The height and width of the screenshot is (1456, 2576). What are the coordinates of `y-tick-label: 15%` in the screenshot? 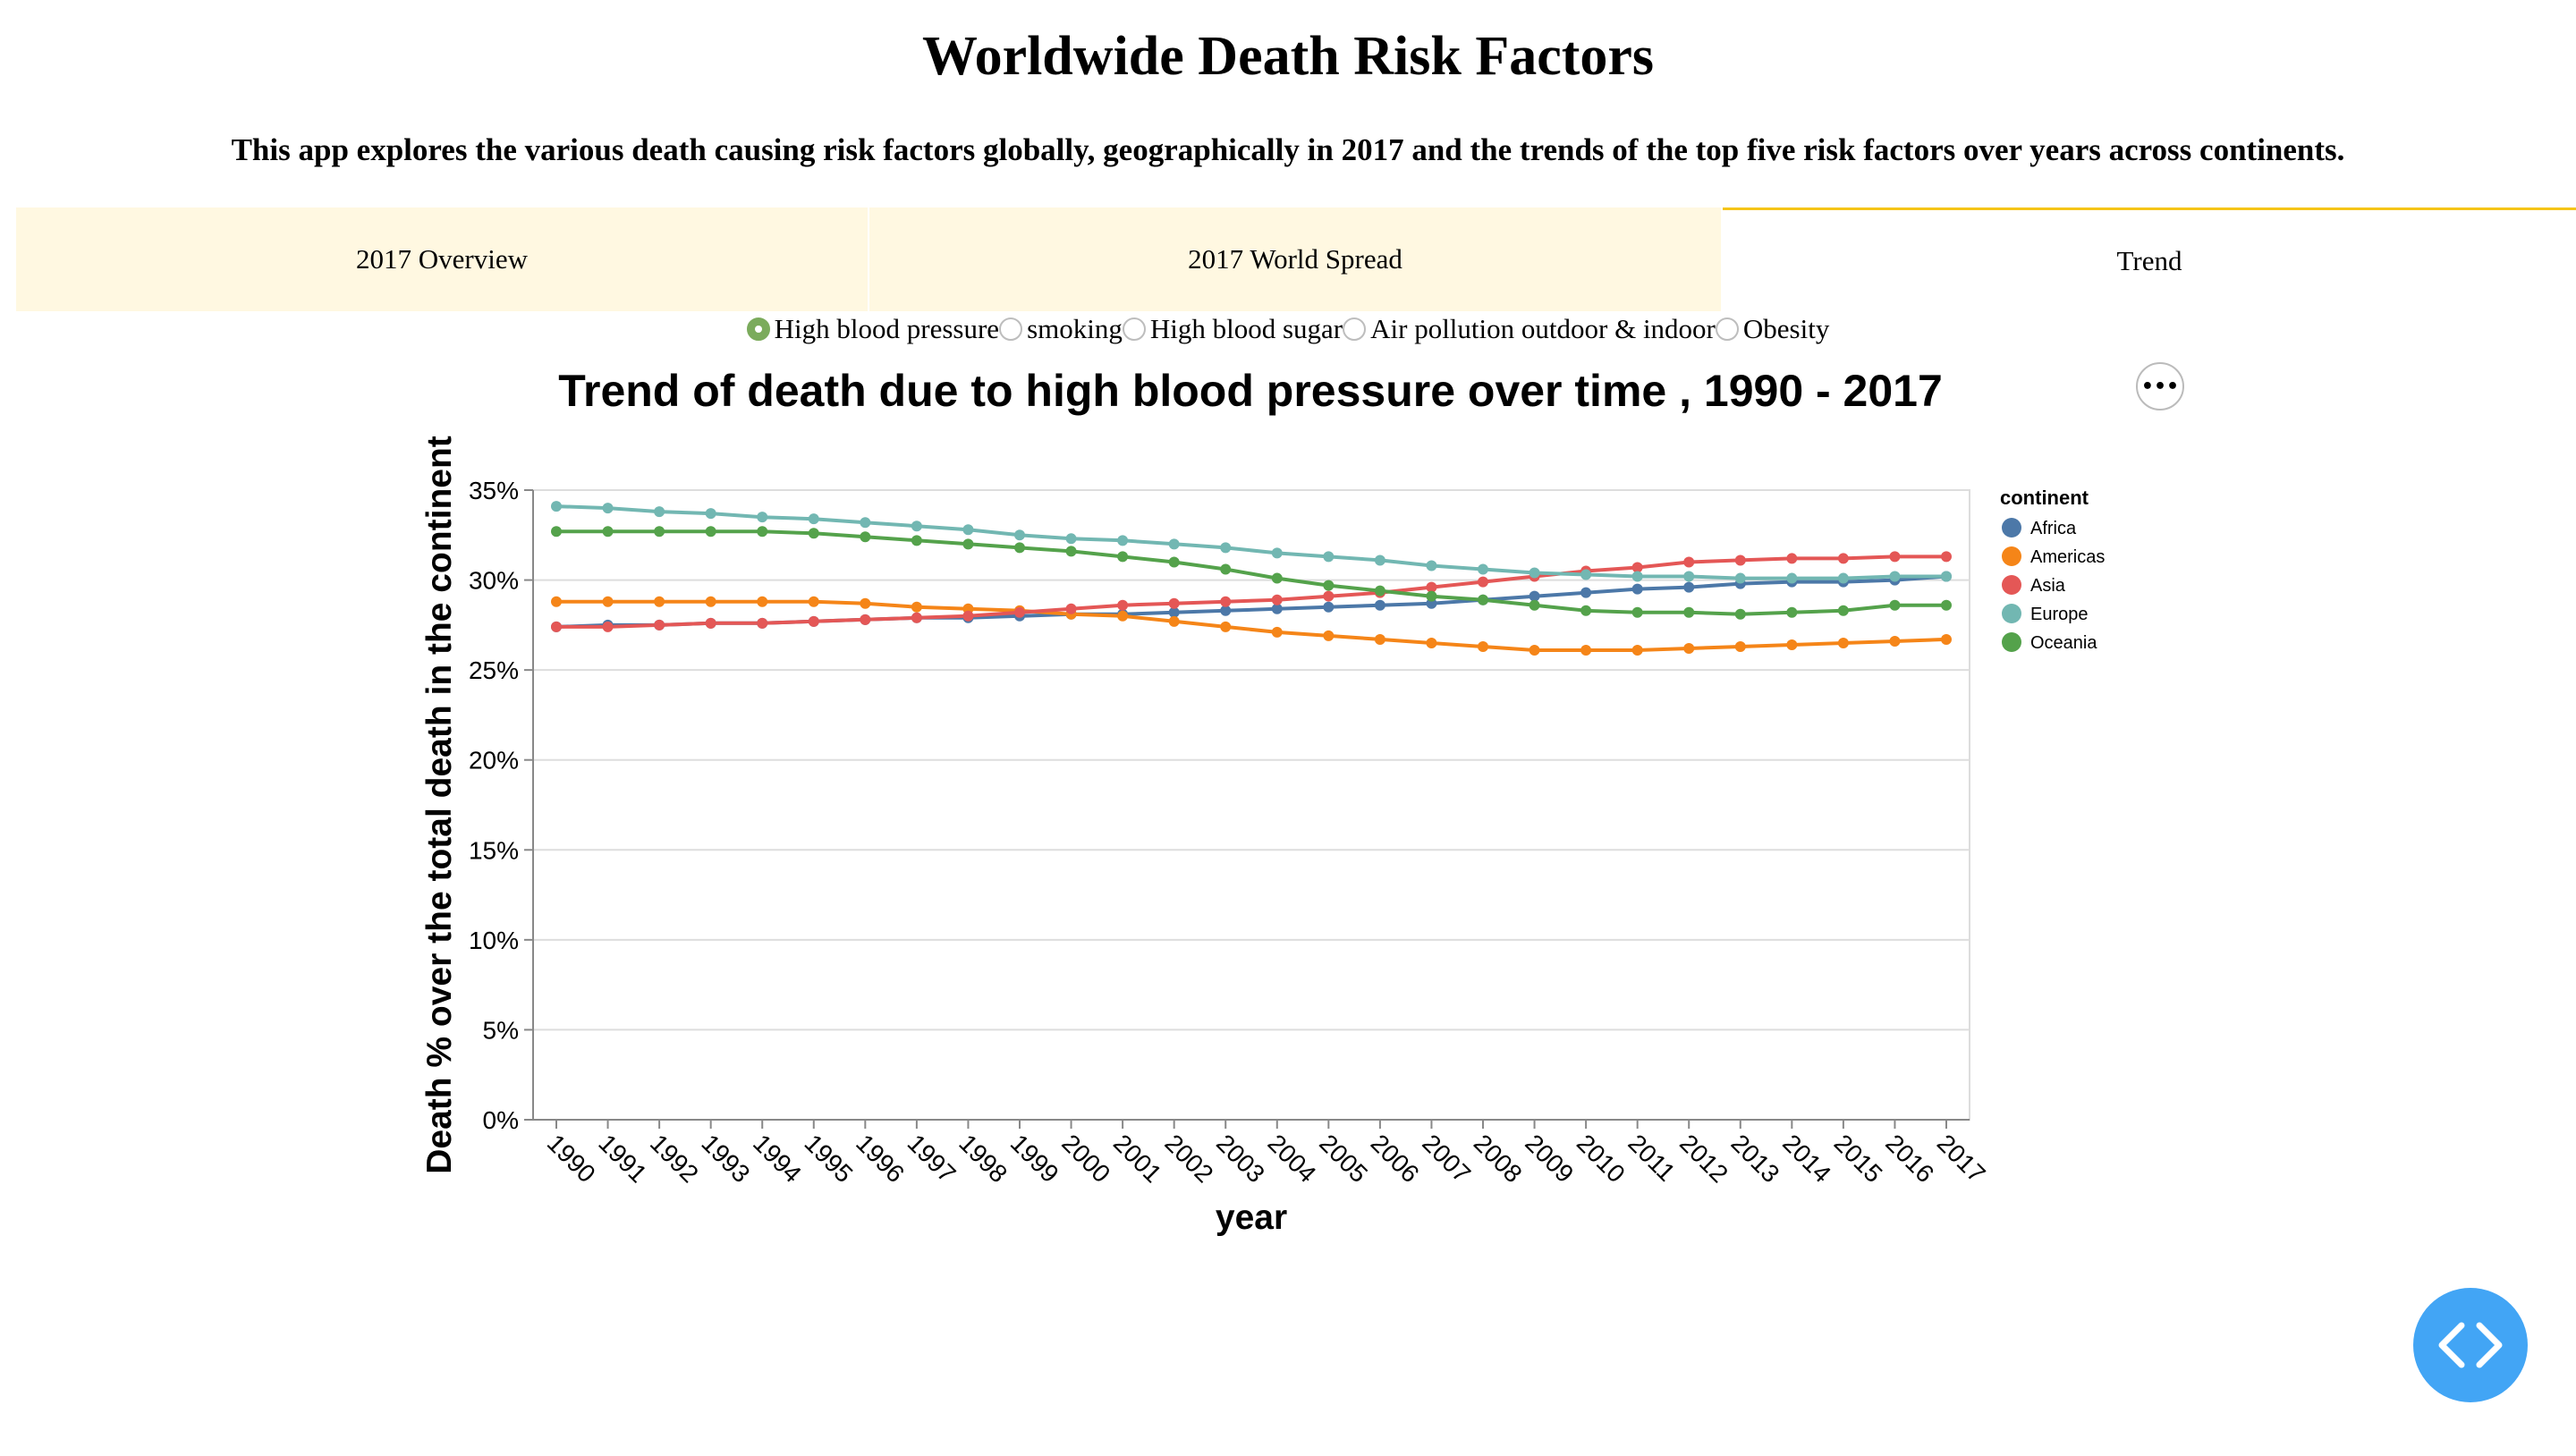 It's located at (494, 850).